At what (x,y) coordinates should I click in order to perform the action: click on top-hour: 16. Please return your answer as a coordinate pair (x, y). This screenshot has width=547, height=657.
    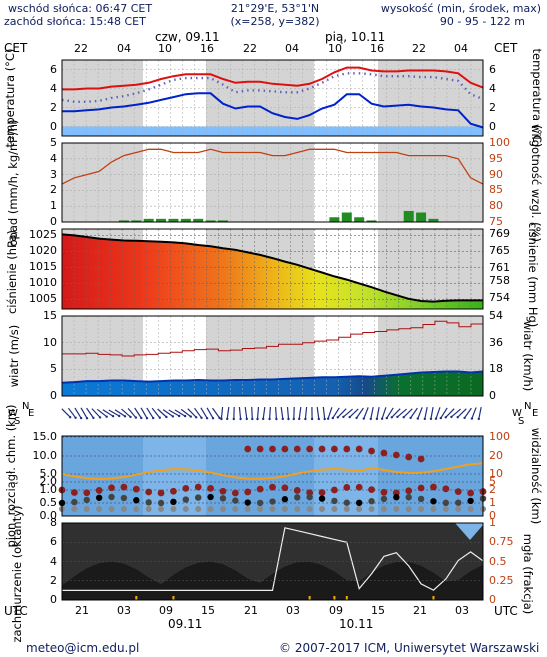
    Looking at the image, I should click on (207, 48).